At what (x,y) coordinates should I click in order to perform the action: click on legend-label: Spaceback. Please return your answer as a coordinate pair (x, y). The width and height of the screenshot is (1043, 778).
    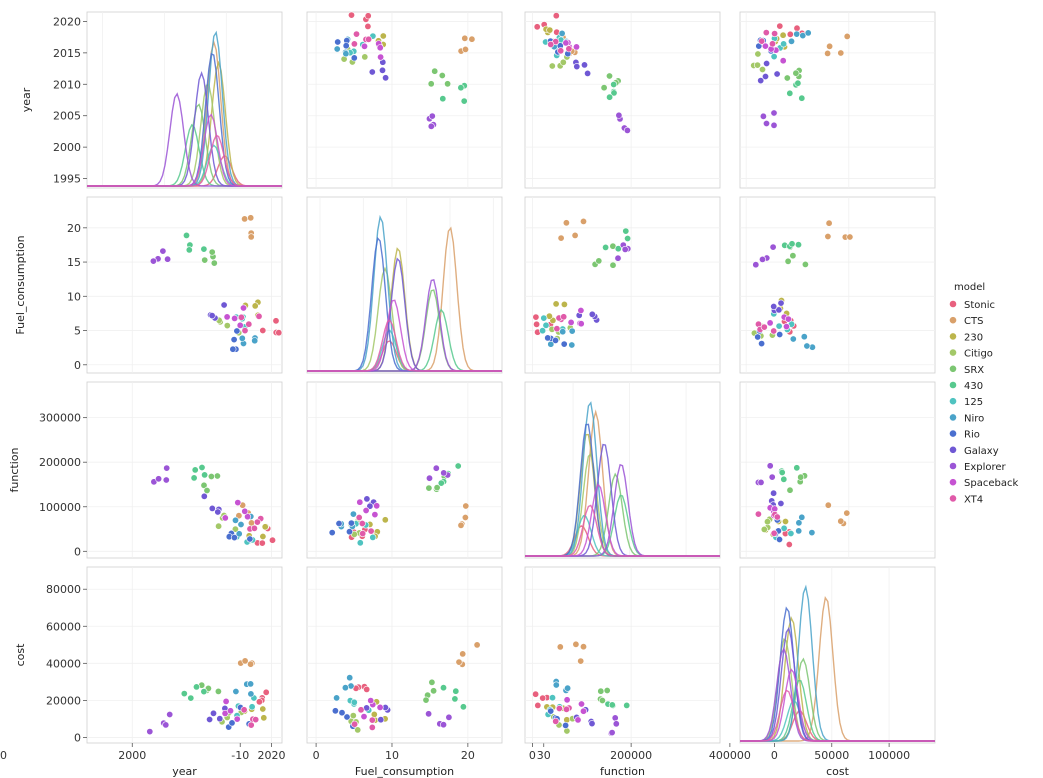
    Looking at the image, I should click on (991, 483).